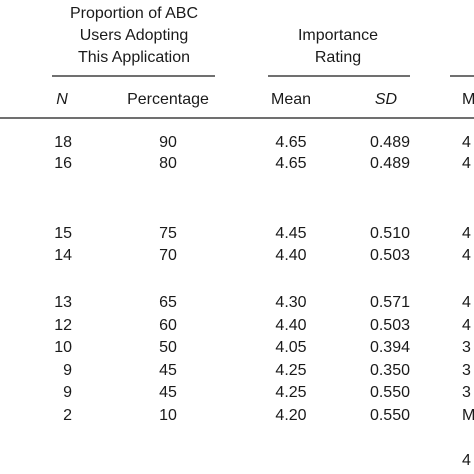 This screenshot has width=474, height=474. Describe the element at coordinates (63, 325) in the screenshot. I see `cell: 12` at that location.